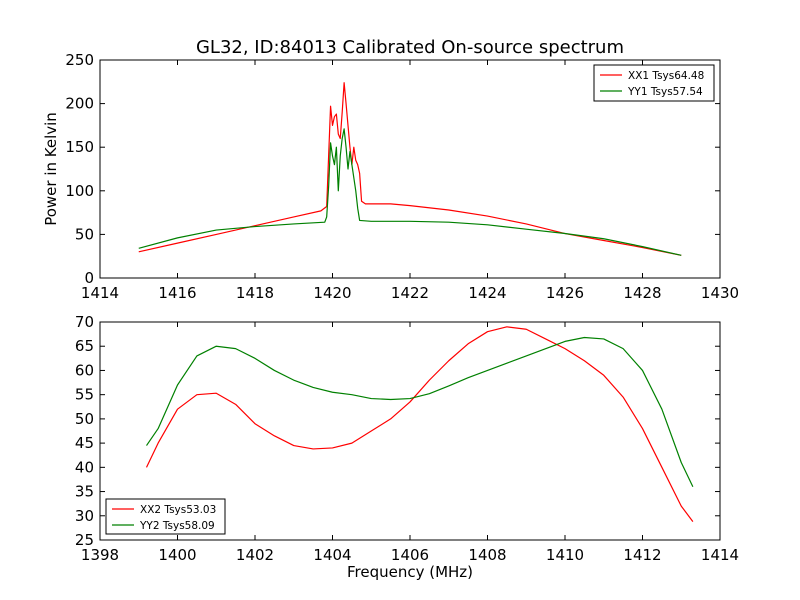 This screenshot has width=800, height=600. Describe the element at coordinates (84, 540) in the screenshot. I see `y-tick-label: 25` at that location.